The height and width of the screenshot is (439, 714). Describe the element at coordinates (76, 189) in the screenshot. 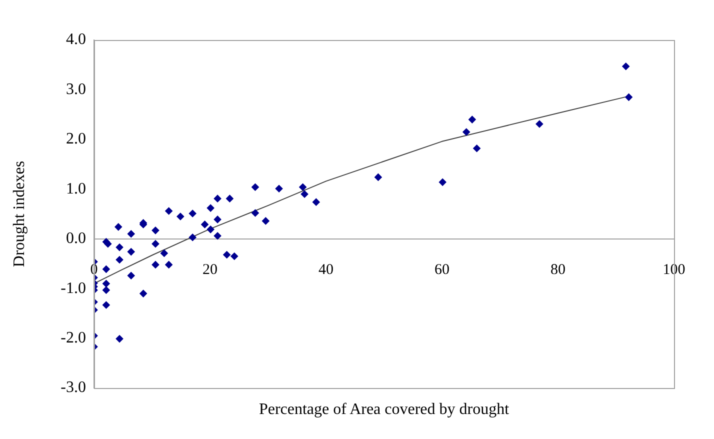

I see `y-tick-label: 1.0` at that location.